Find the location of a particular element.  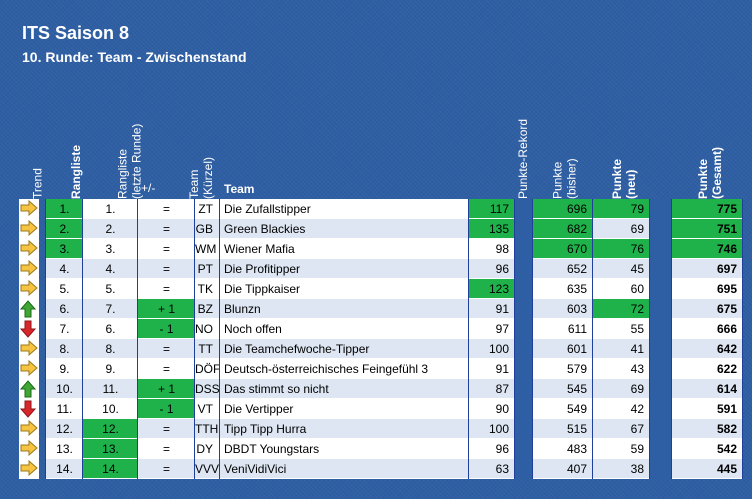

points-new-cell: 42 is located at coordinates (621, 409).